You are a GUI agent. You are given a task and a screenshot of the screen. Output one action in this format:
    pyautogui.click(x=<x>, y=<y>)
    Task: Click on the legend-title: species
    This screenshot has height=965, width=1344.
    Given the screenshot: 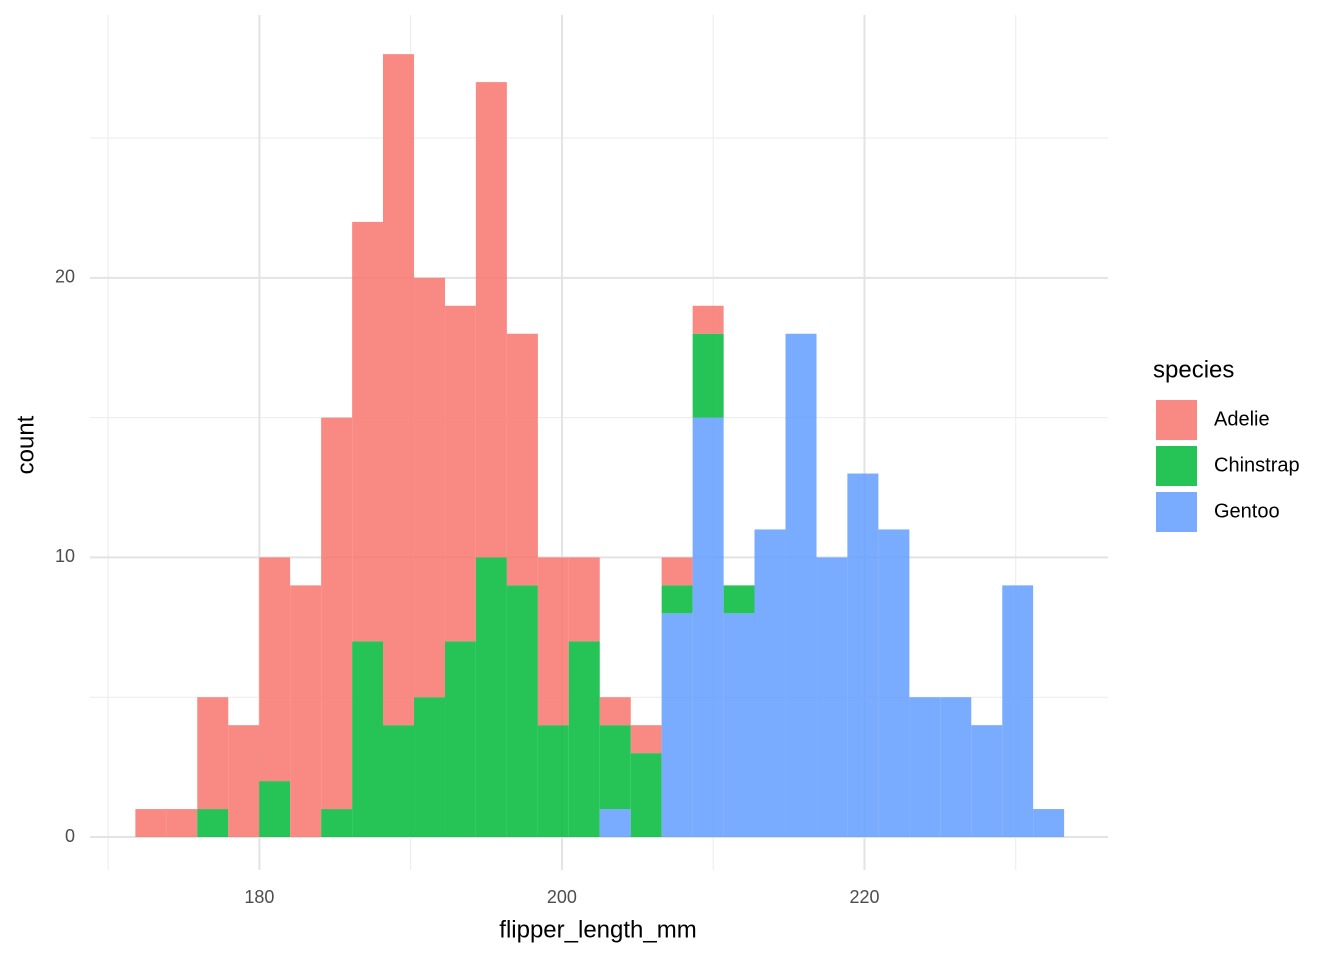 What is the action you would take?
    pyautogui.click(x=1193, y=369)
    